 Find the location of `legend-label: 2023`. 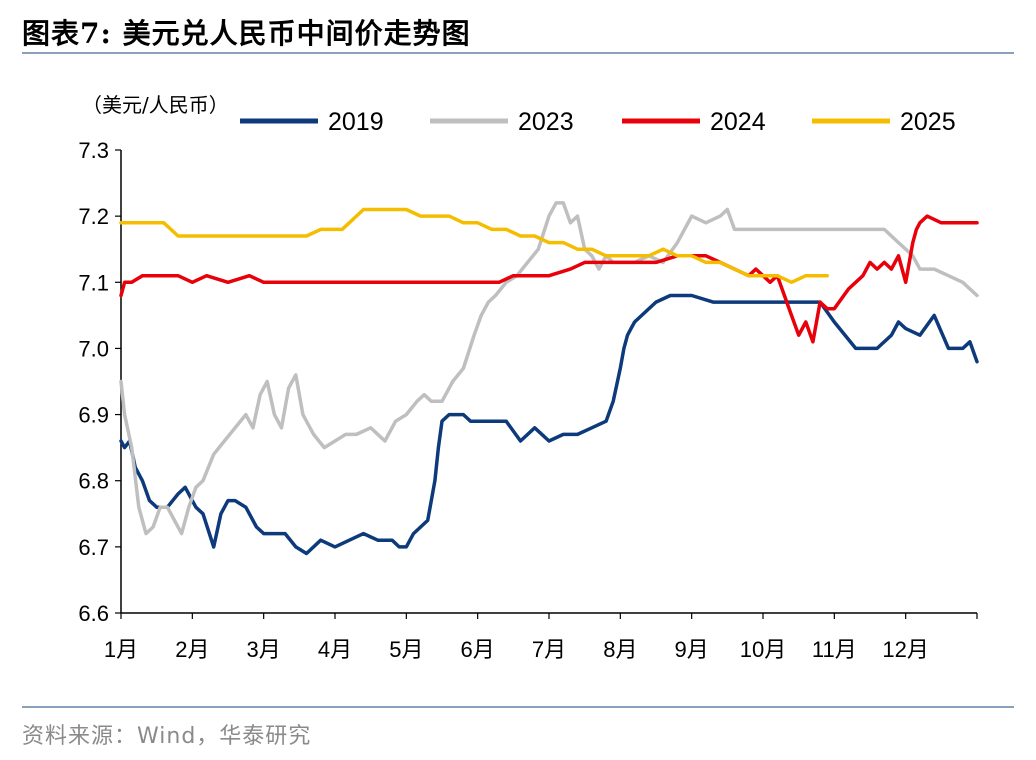

legend-label: 2023 is located at coordinates (546, 122).